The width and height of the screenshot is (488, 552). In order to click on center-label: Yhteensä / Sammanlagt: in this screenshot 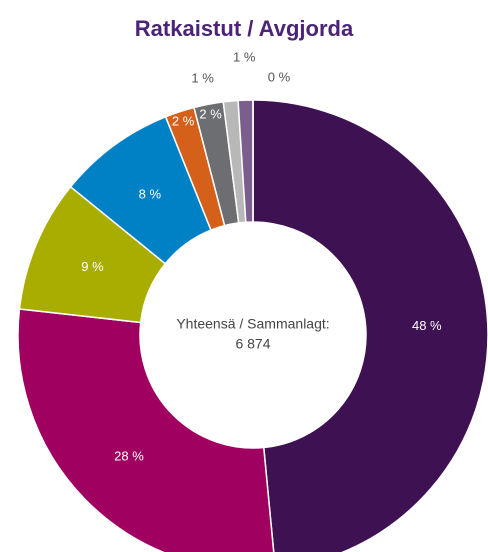, I will do `click(252, 324)`.